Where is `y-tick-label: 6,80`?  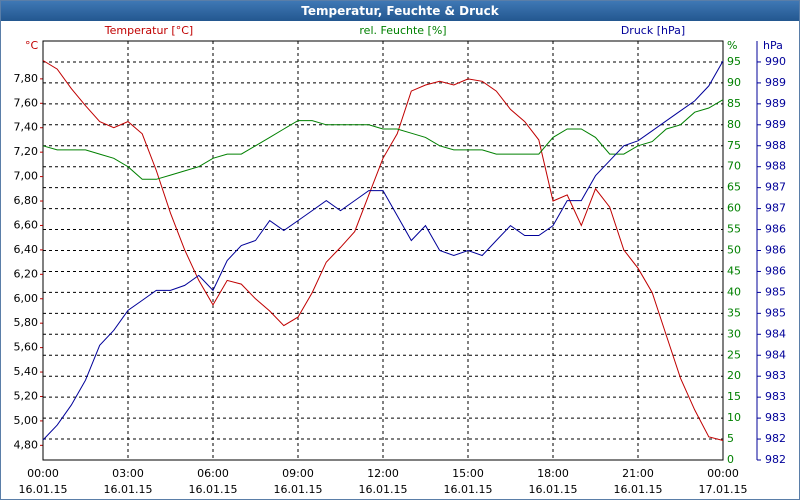
y-tick-label: 6,80 is located at coordinates (26, 200).